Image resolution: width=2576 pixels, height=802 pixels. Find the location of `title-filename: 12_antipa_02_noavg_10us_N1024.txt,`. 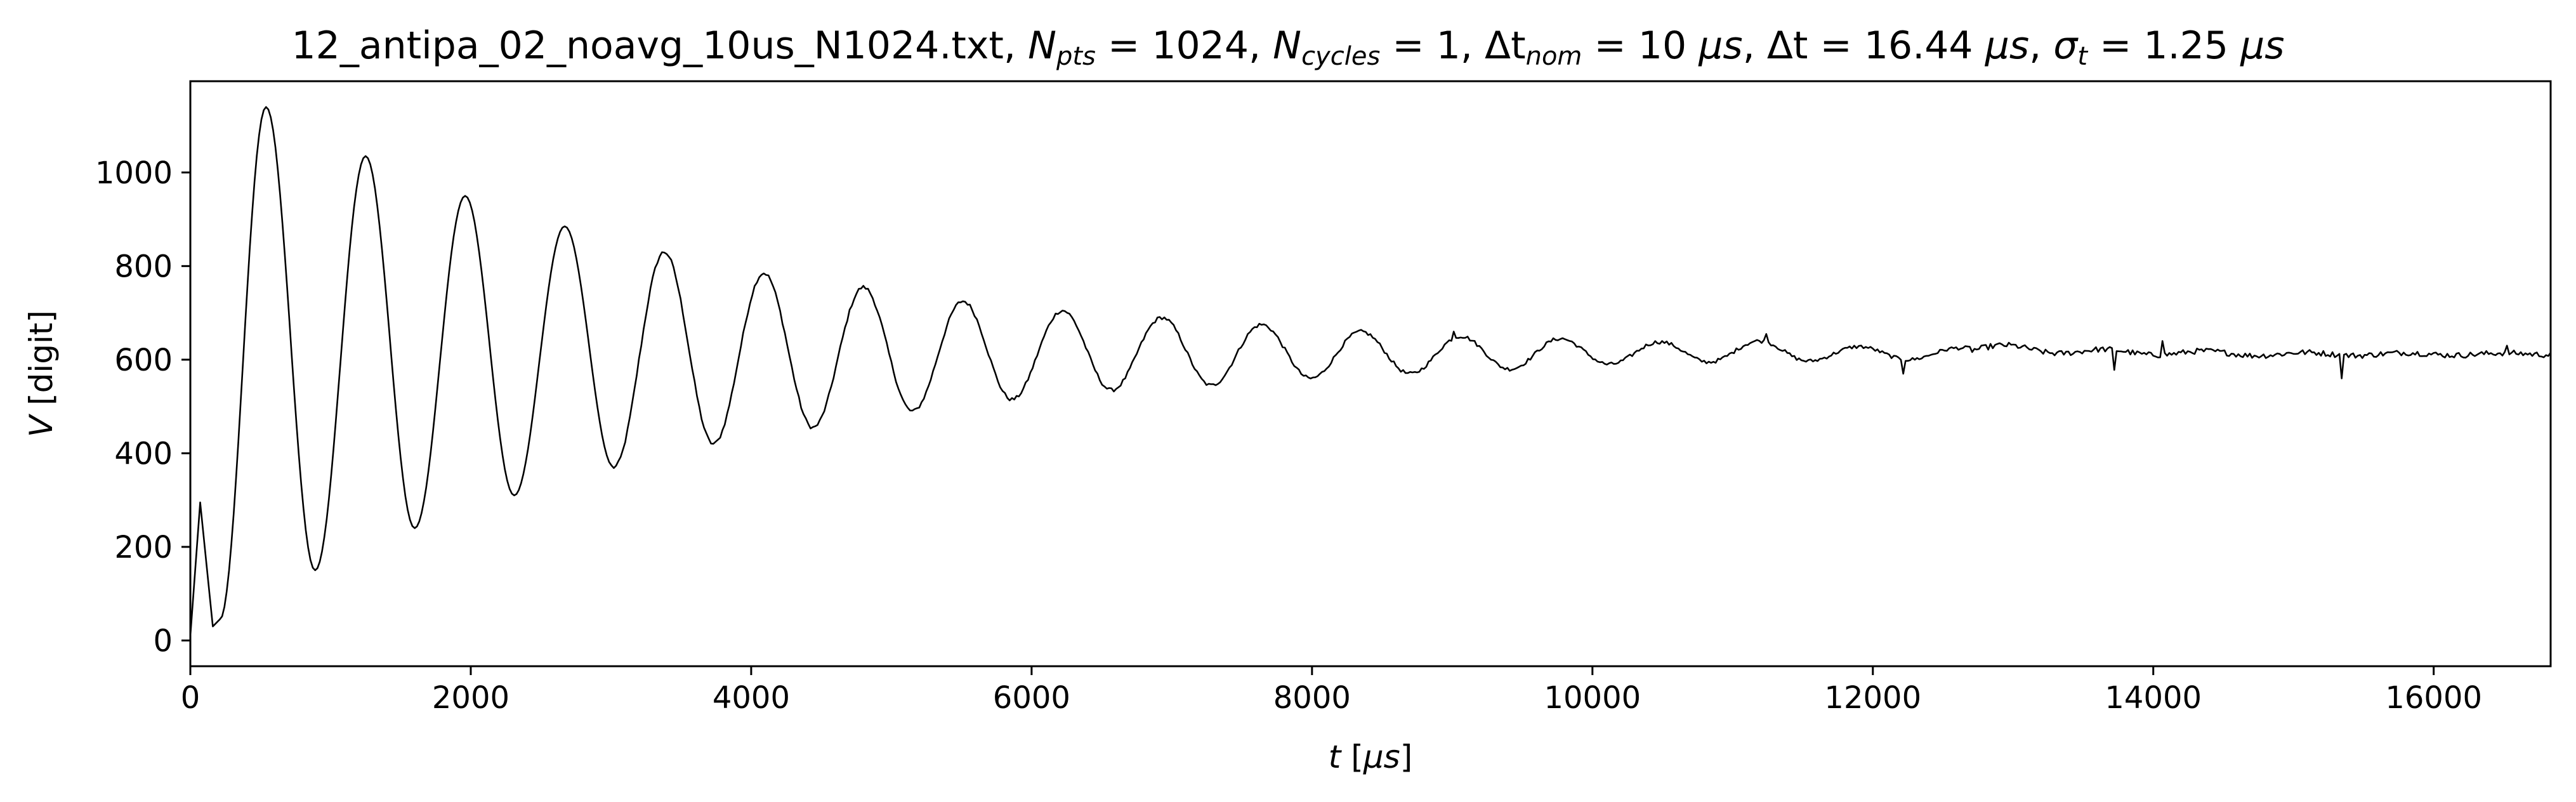

title-filename: 12_antipa_02_noavg_10us_N1024.txt, is located at coordinates (660, 46).